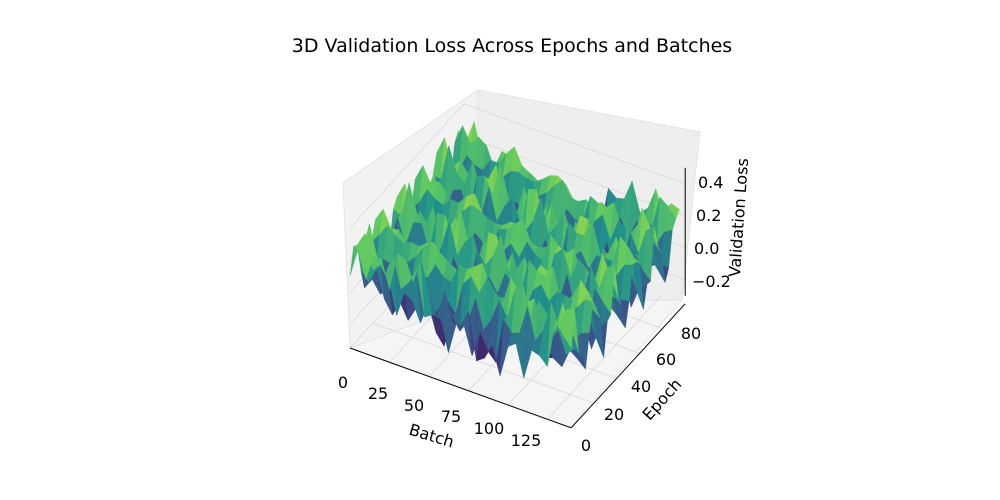 This screenshot has width=1000, height=500. I want to click on z-tick-label: 0.2, so click(708, 215).